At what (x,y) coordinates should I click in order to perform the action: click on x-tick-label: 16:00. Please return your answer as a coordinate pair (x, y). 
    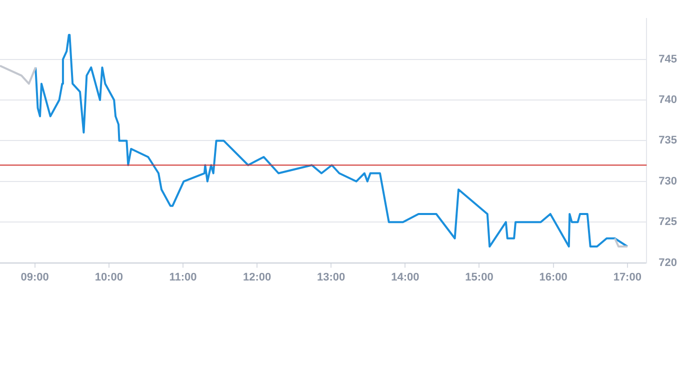
    Looking at the image, I should click on (553, 277).